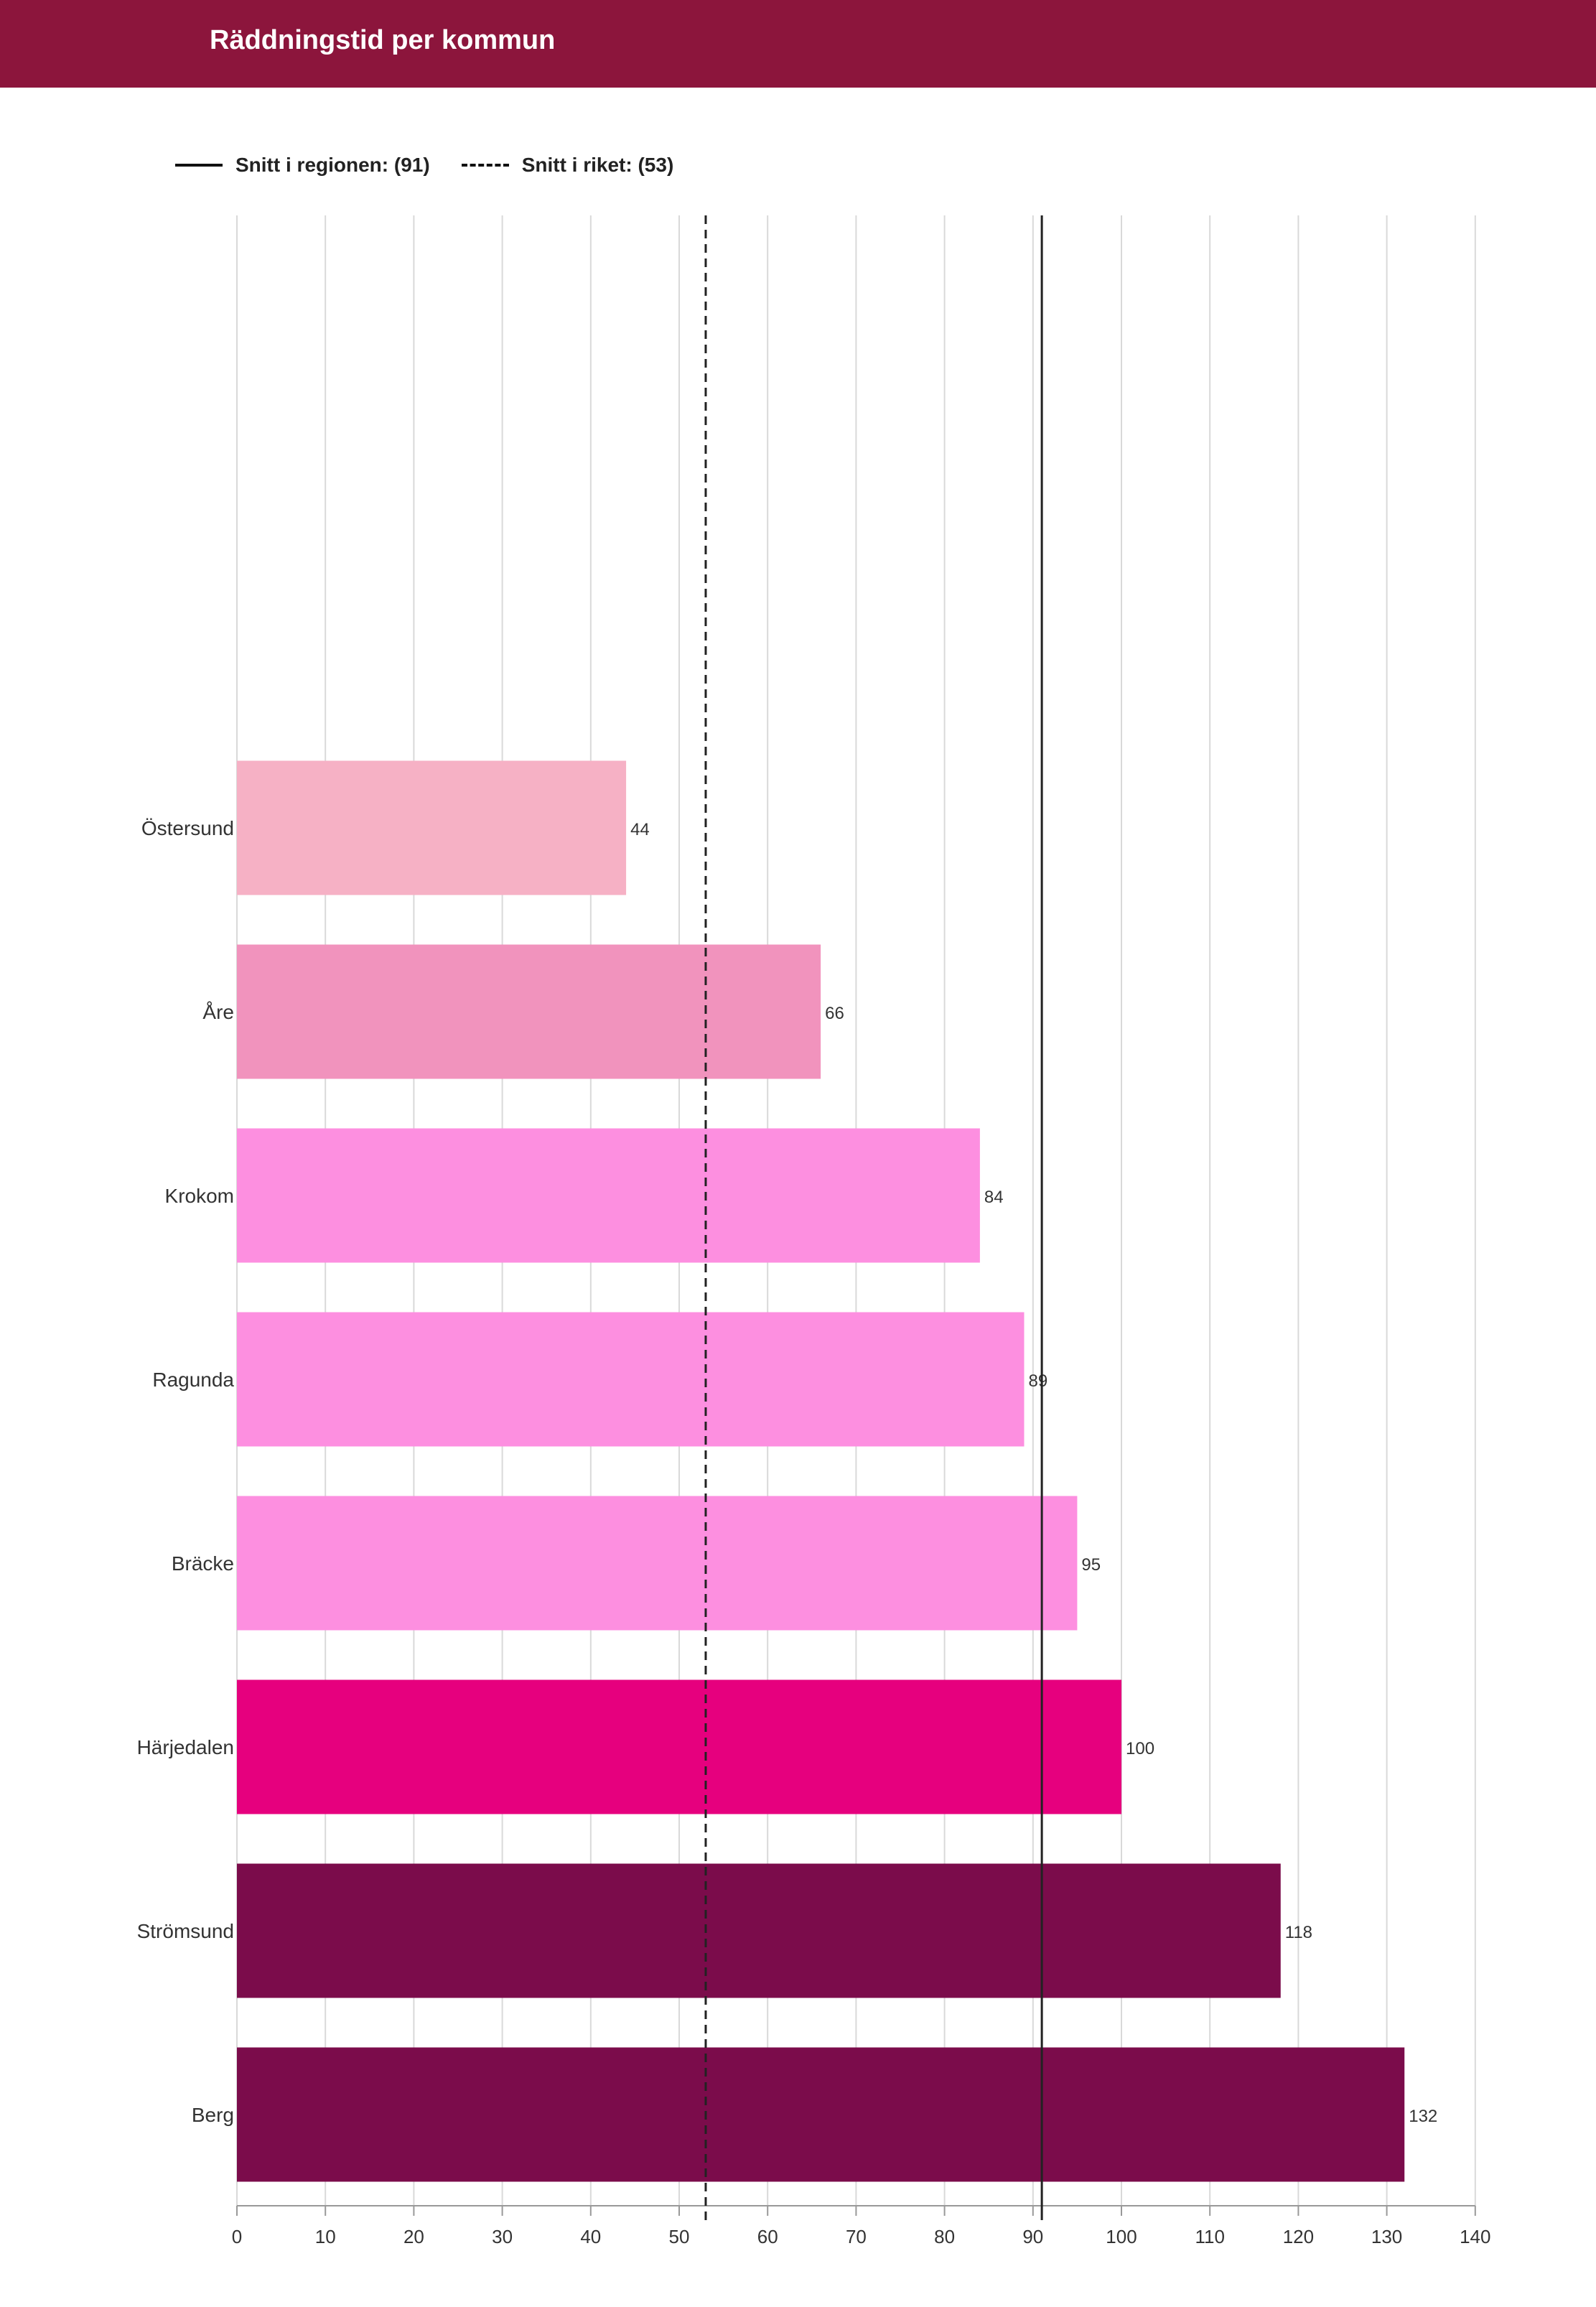  I want to click on category-label: Östersund, so click(187, 828).